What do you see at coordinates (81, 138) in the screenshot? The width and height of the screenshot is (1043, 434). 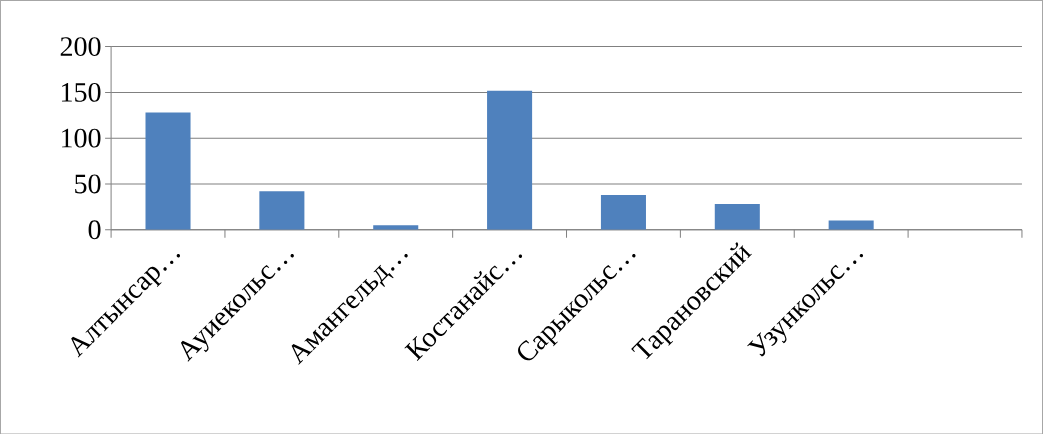 I see `y-tick-label: 100` at bounding box center [81, 138].